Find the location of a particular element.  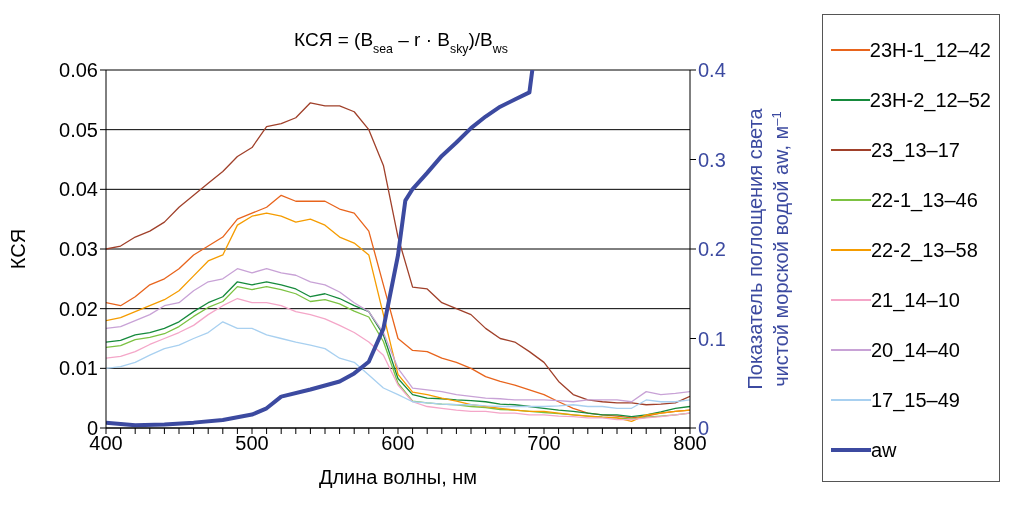

y-tick-label: 0.02 is located at coordinates (78, 308).